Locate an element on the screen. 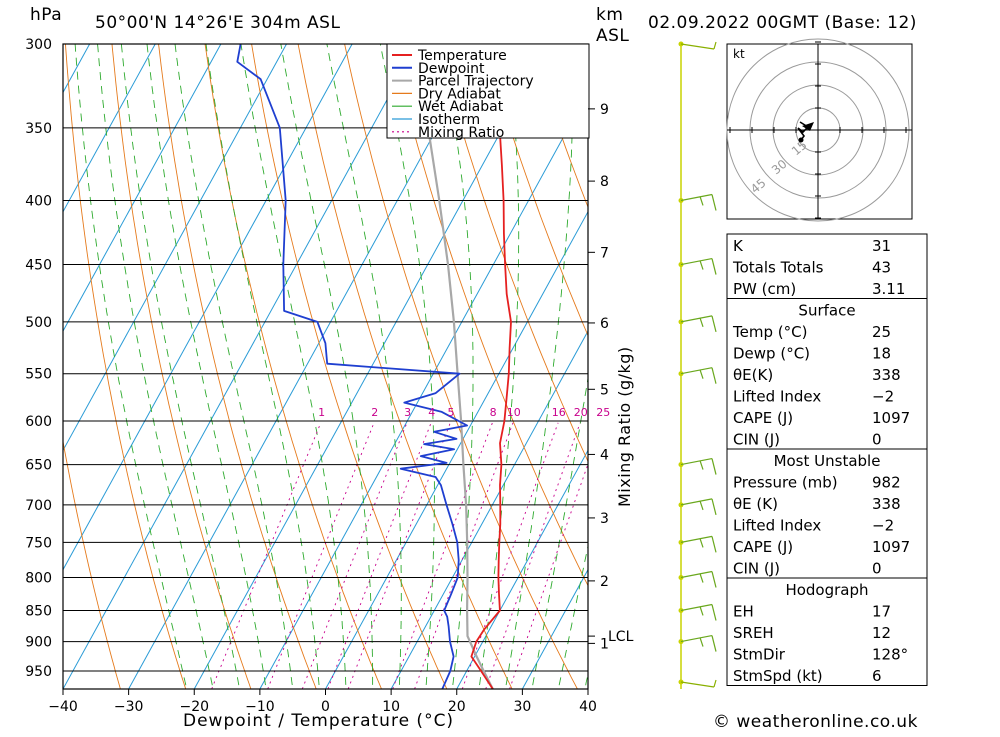  pressure-tick-label: 450 is located at coordinates (38, 266).